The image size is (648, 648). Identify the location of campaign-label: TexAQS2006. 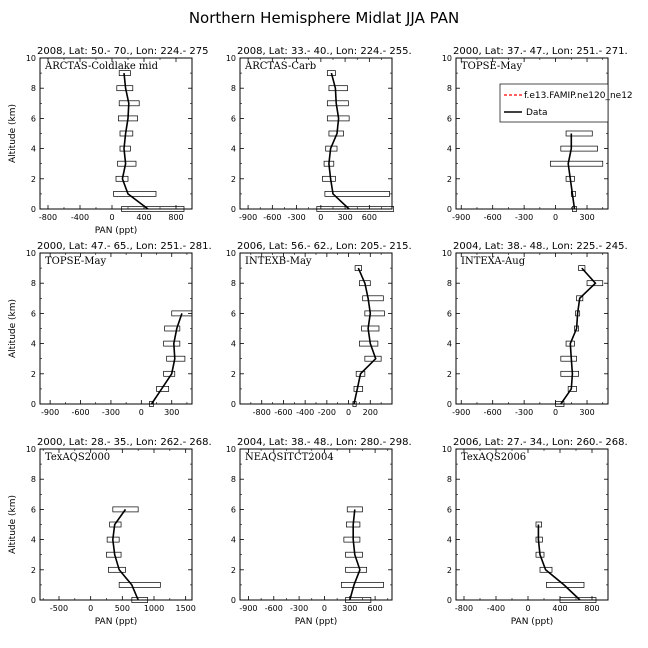
(493, 457).